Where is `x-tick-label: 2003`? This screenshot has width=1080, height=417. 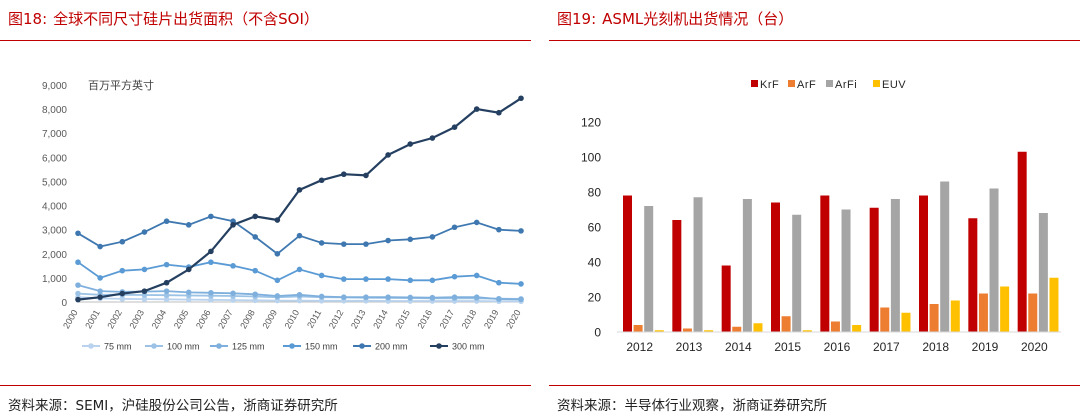
x-tick-label: 2003 is located at coordinates (137, 319).